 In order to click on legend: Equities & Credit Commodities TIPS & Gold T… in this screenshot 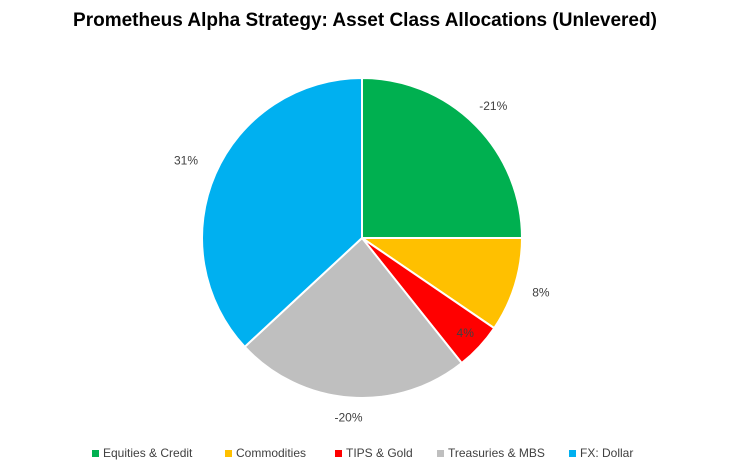, I will do `click(362, 453)`.